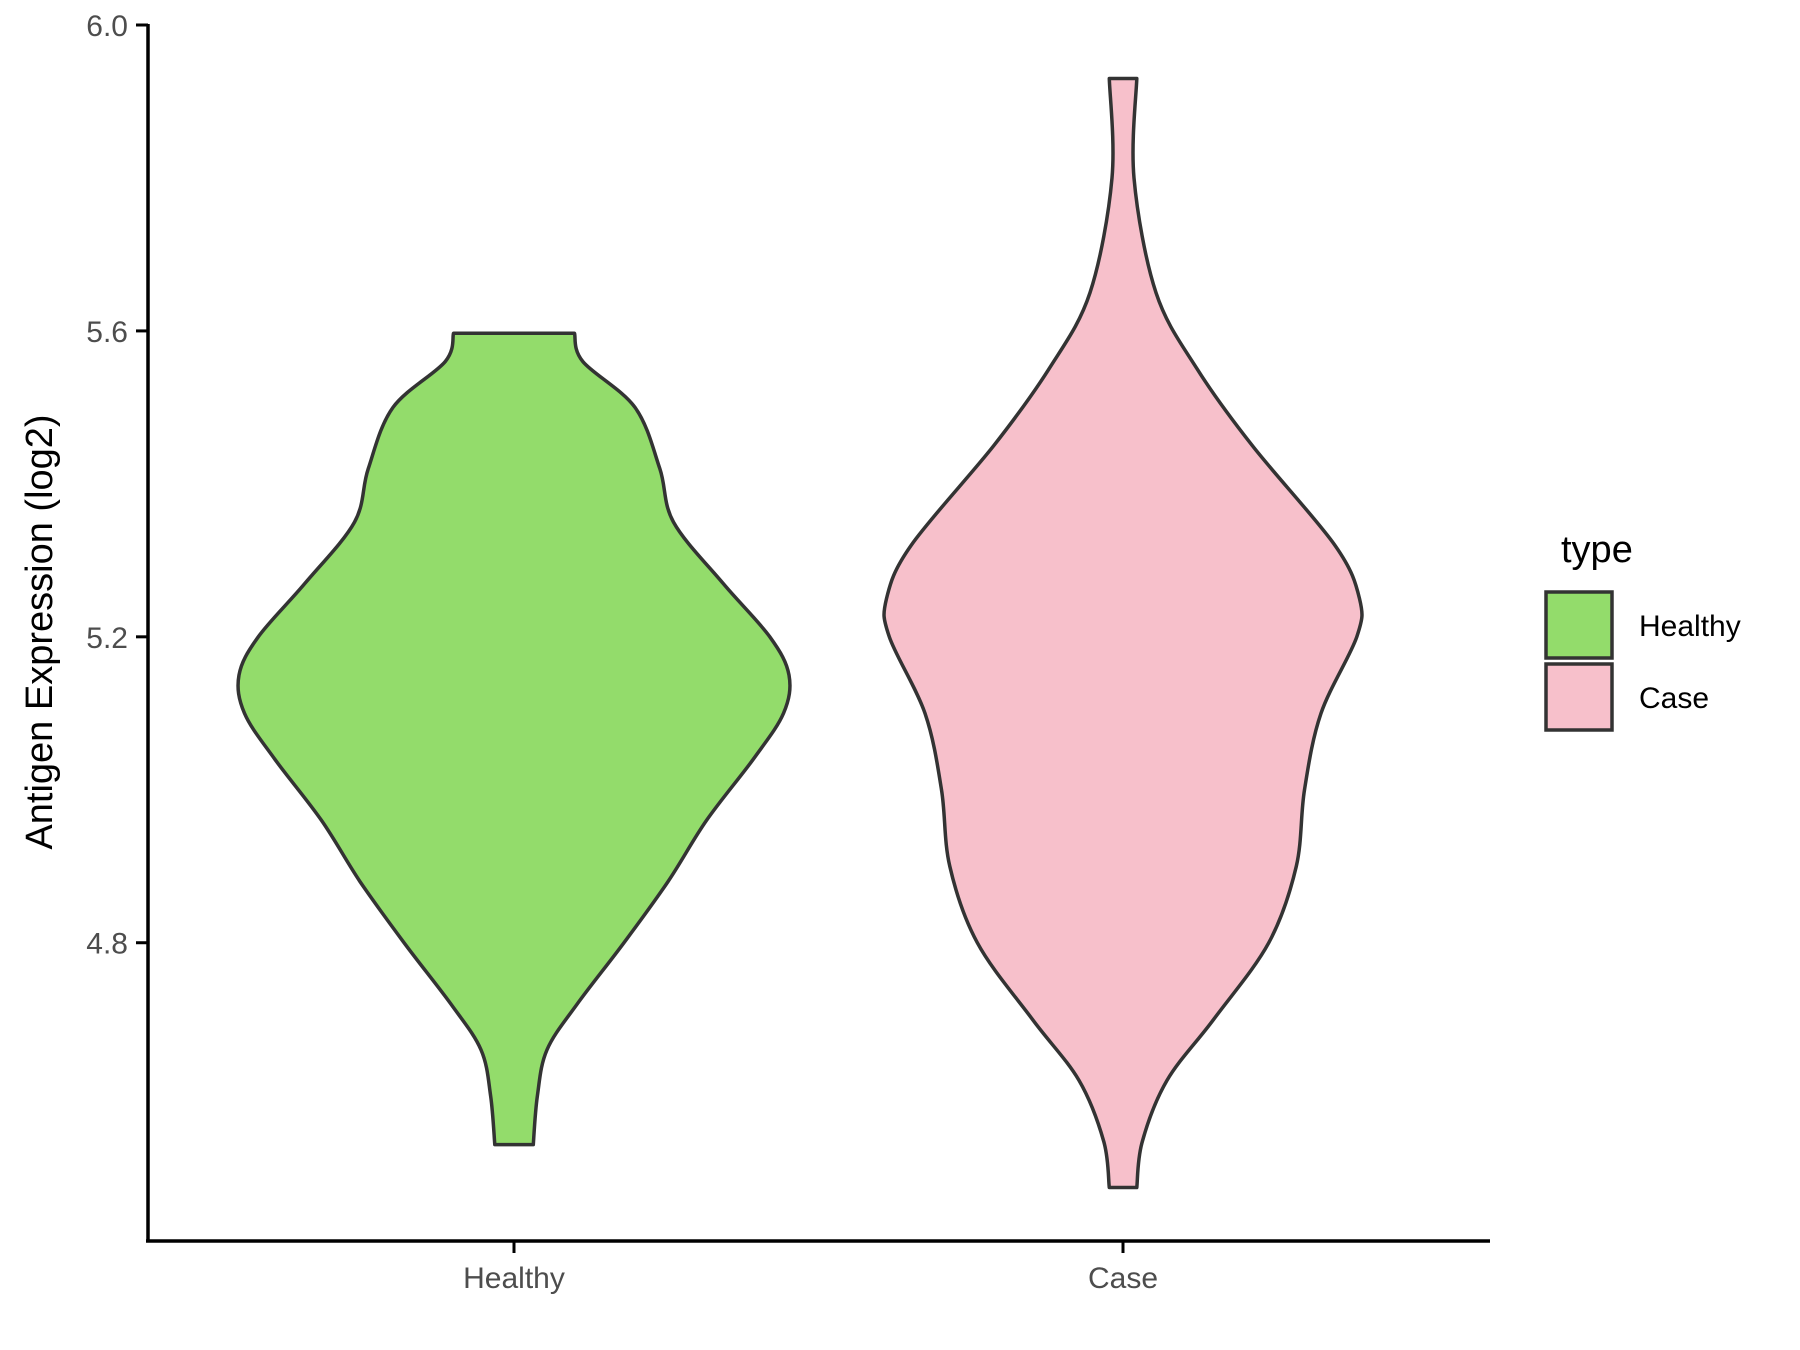  I want to click on legend-label-case: Case, so click(1674, 698).